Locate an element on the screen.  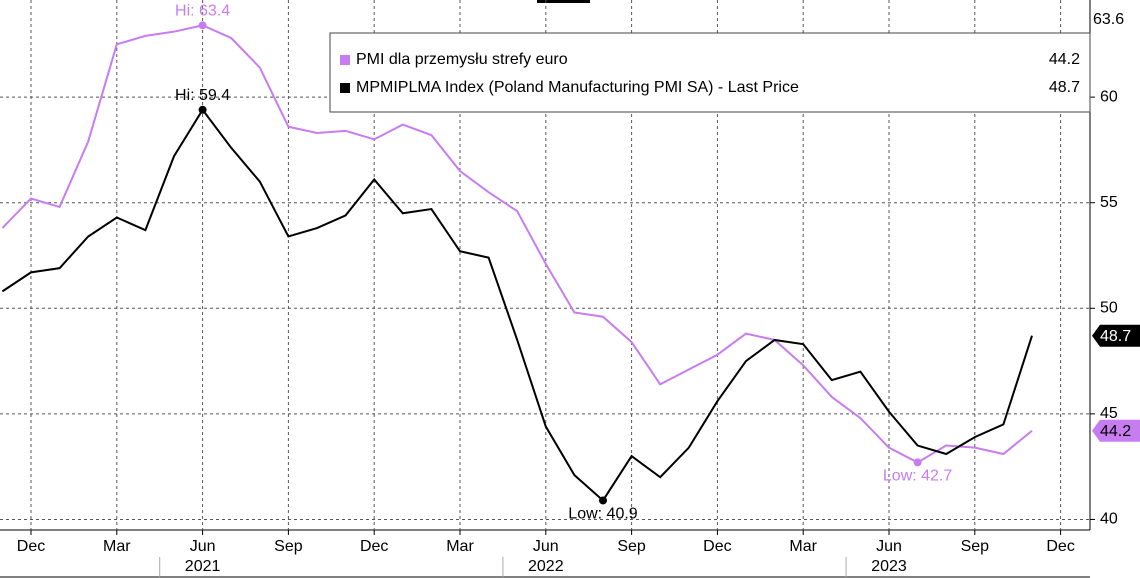
low-label: Low: 42.7 is located at coordinates (917, 476).